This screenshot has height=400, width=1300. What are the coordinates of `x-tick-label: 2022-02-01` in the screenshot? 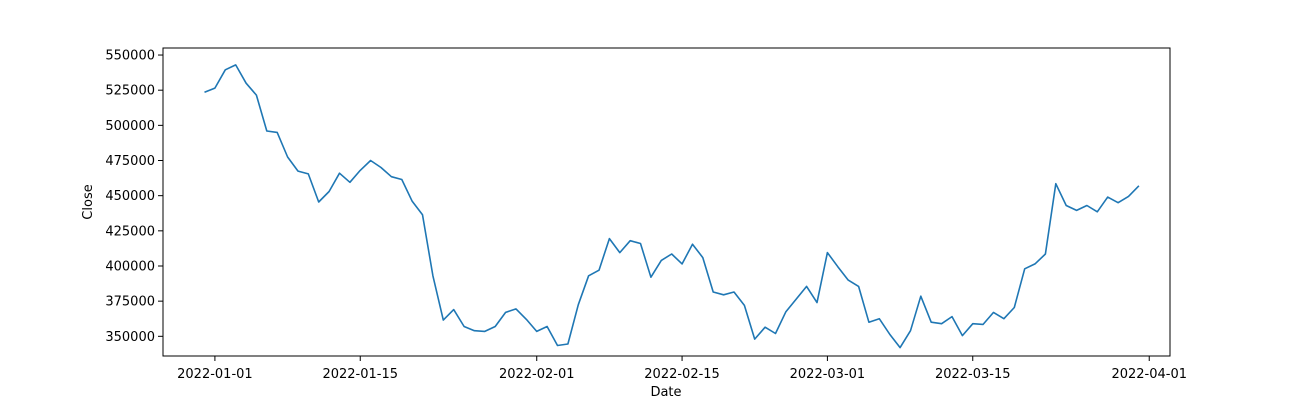 It's located at (537, 374).